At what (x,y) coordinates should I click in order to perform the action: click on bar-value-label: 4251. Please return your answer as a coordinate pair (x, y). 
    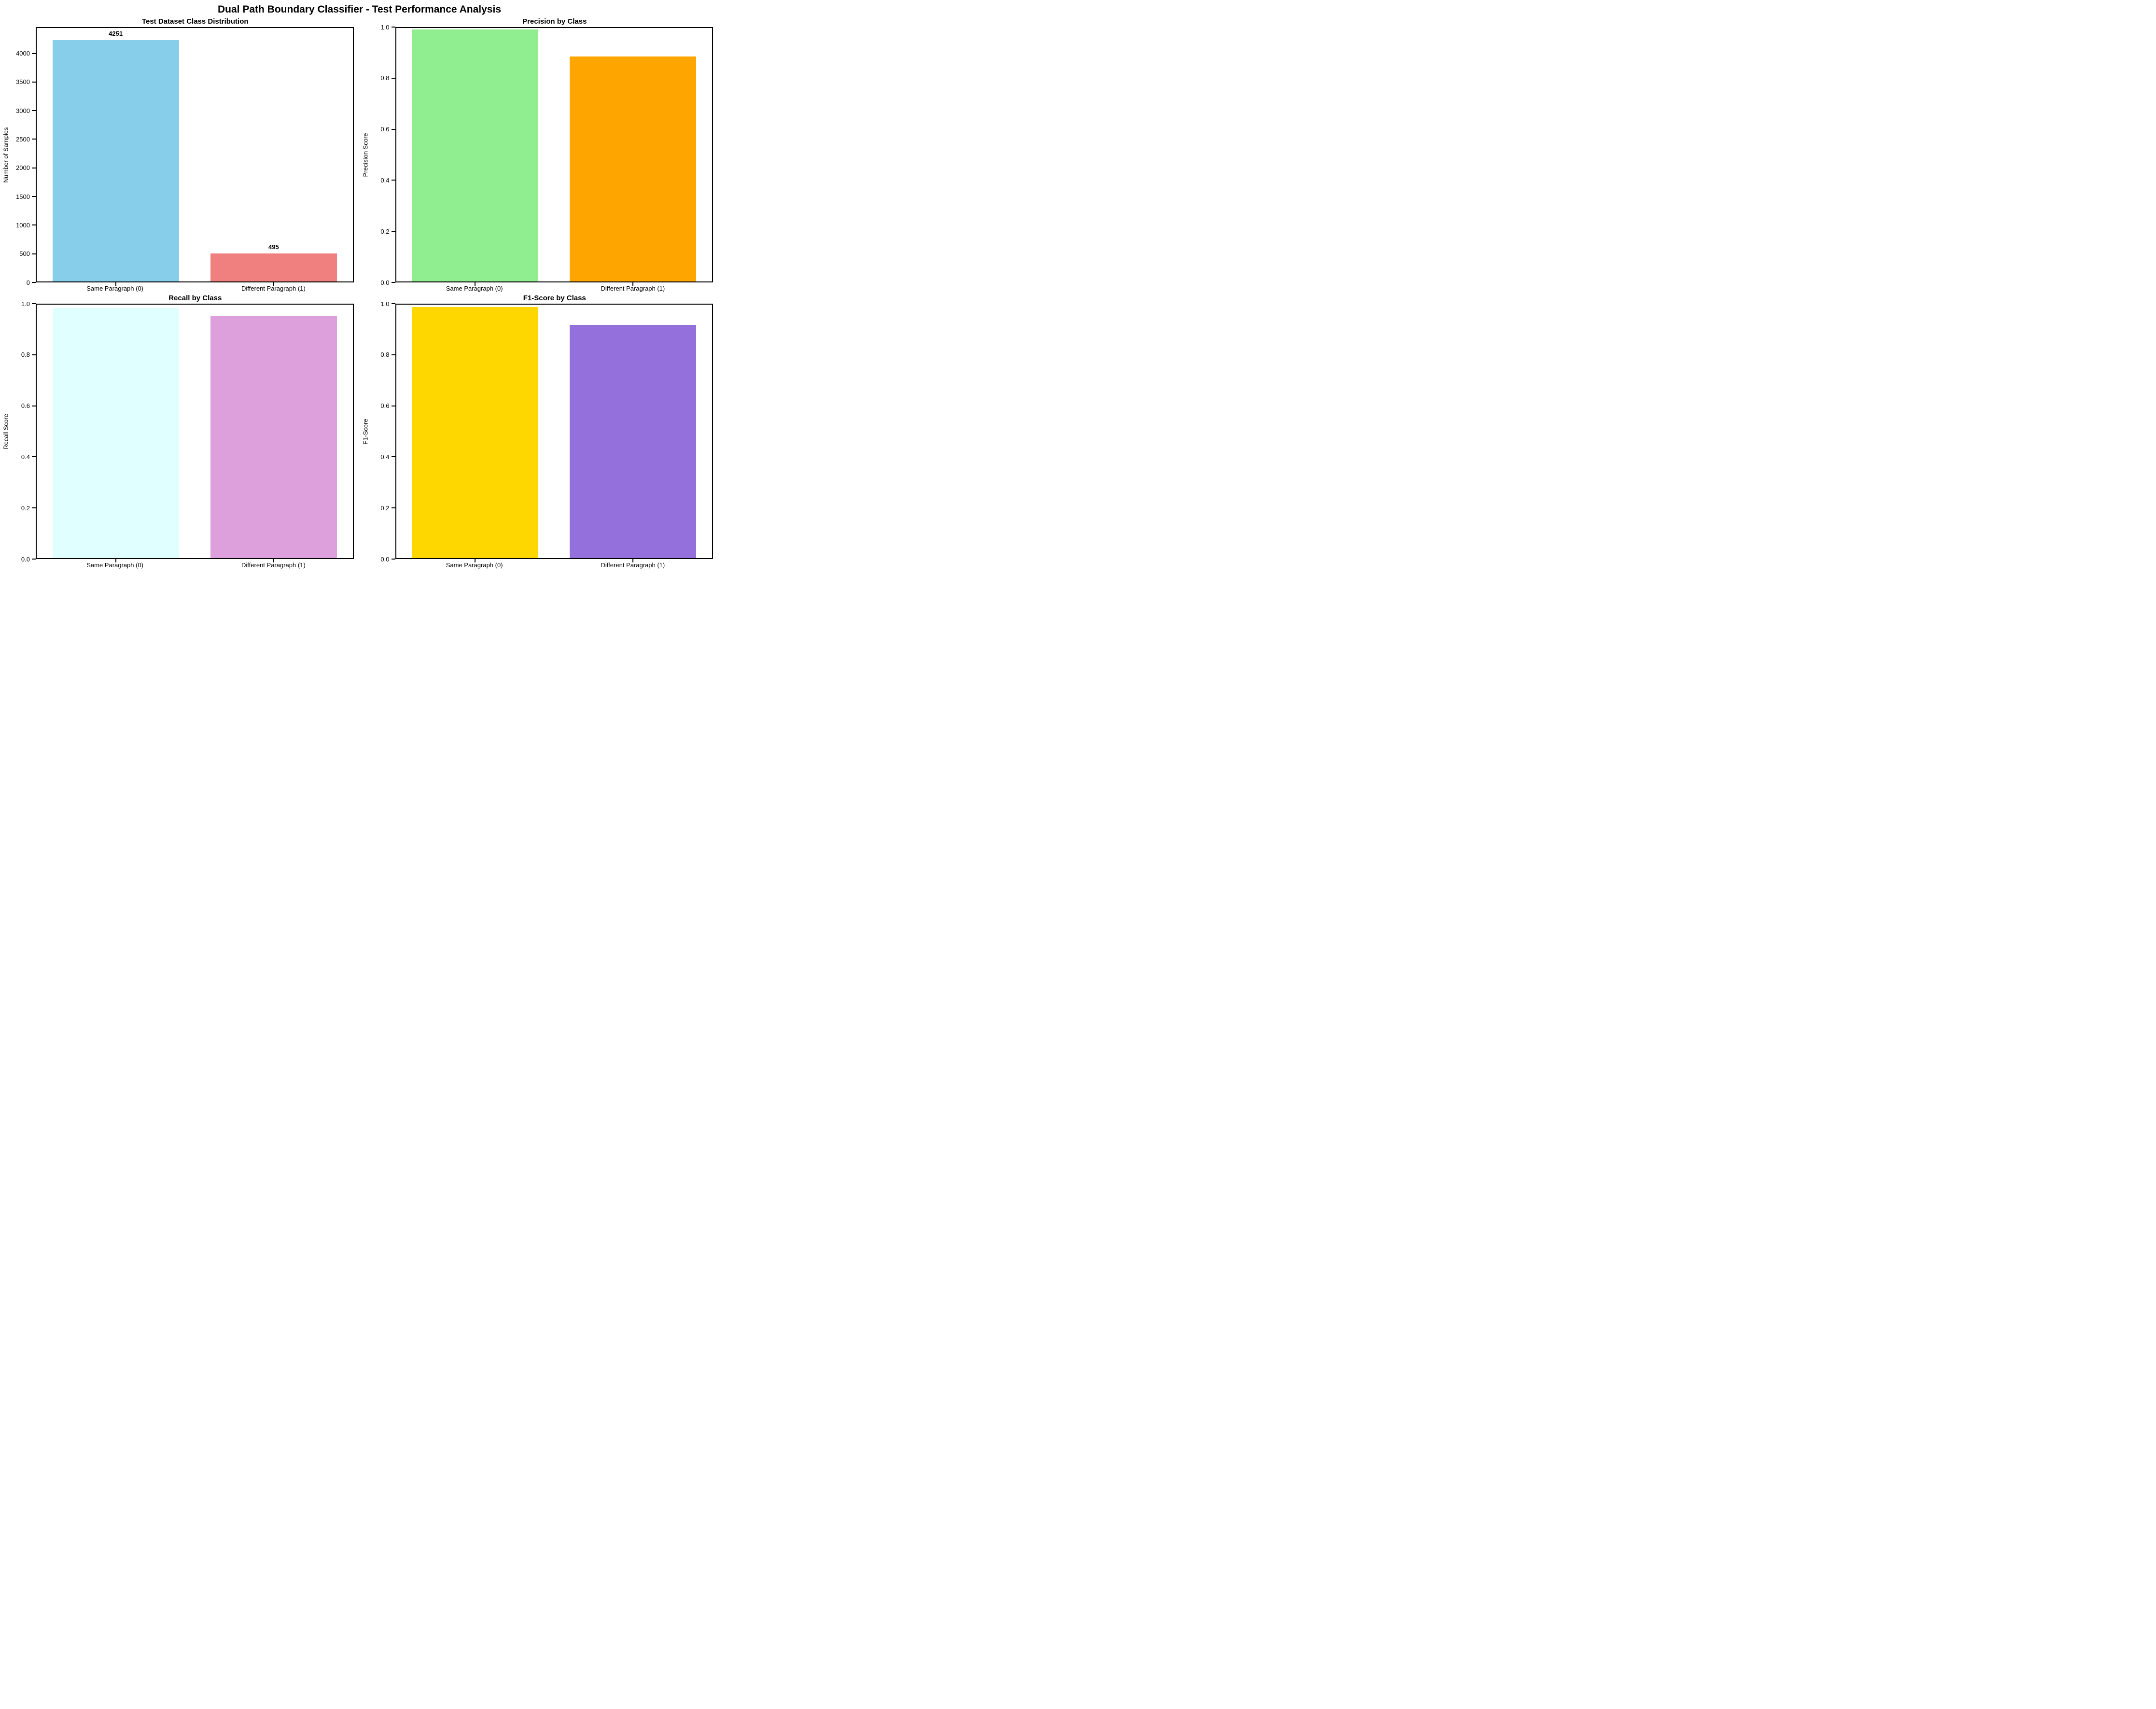
    Looking at the image, I should click on (116, 33).